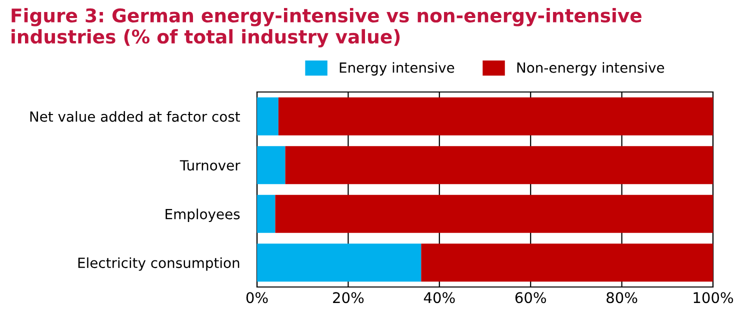  I want to click on y-tick-label: Employees, so click(203, 215).